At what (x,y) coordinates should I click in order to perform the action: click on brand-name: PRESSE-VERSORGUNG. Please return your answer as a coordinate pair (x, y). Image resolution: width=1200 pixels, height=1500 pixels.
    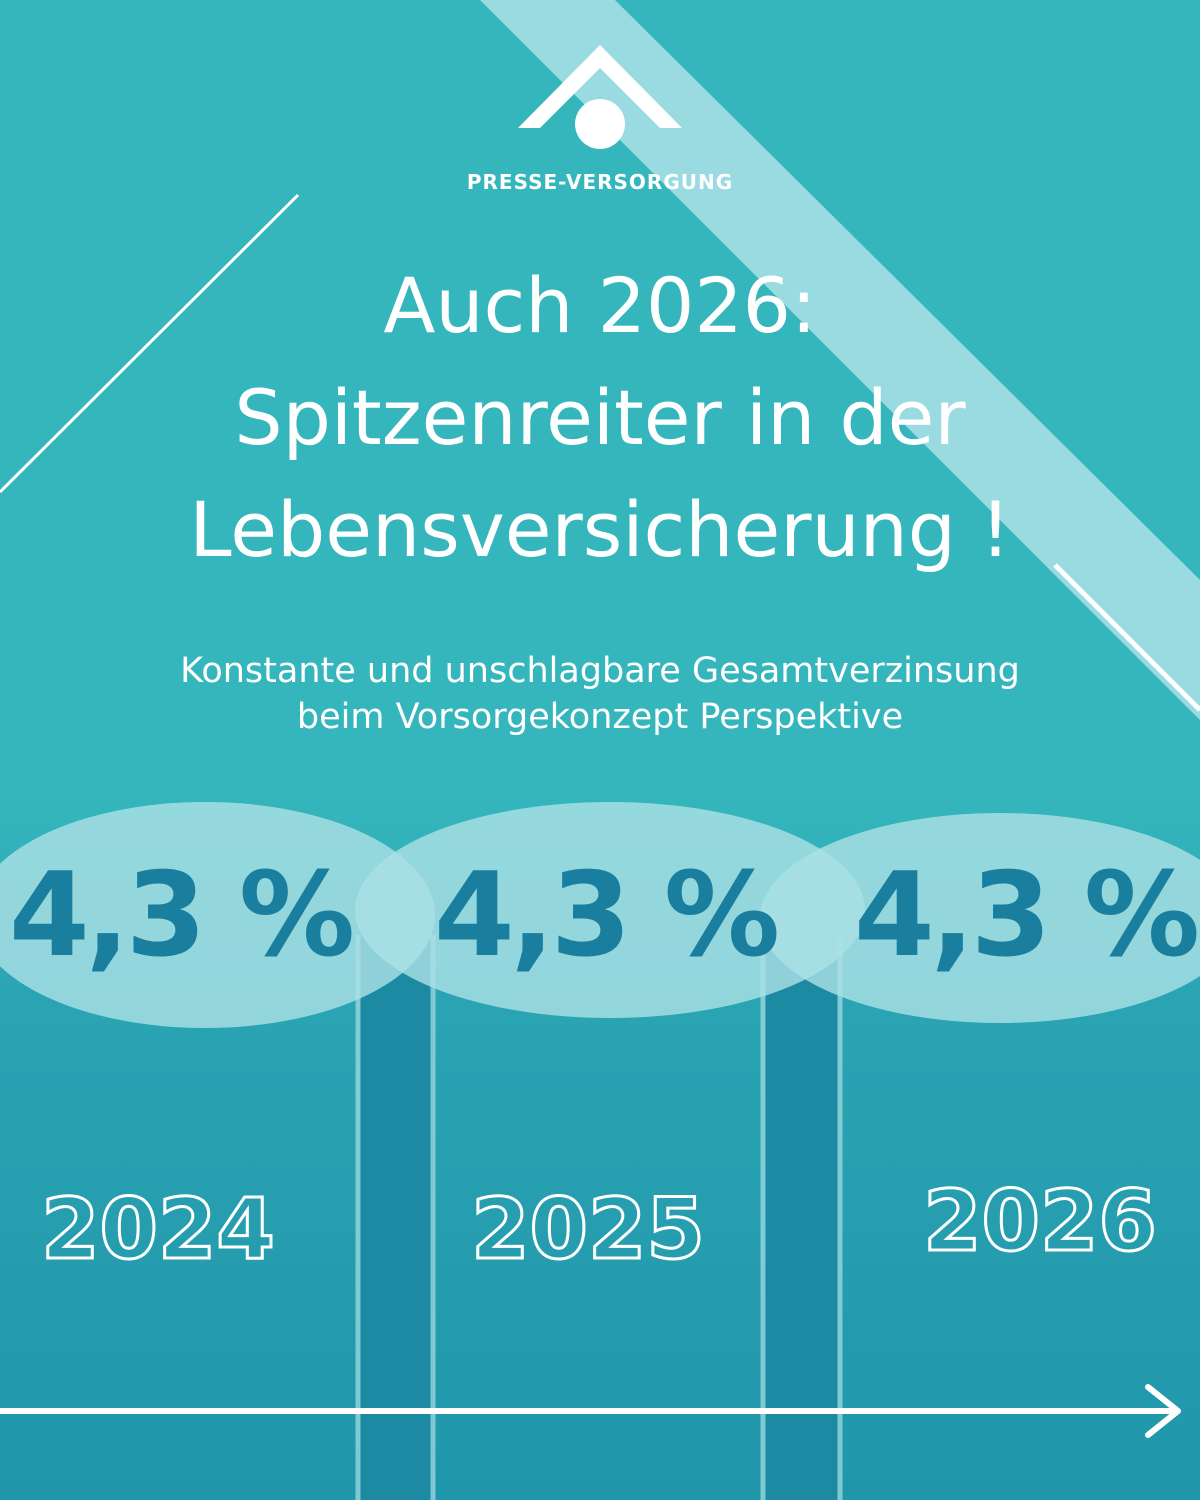
    Looking at the image, I should click on (600, 182).